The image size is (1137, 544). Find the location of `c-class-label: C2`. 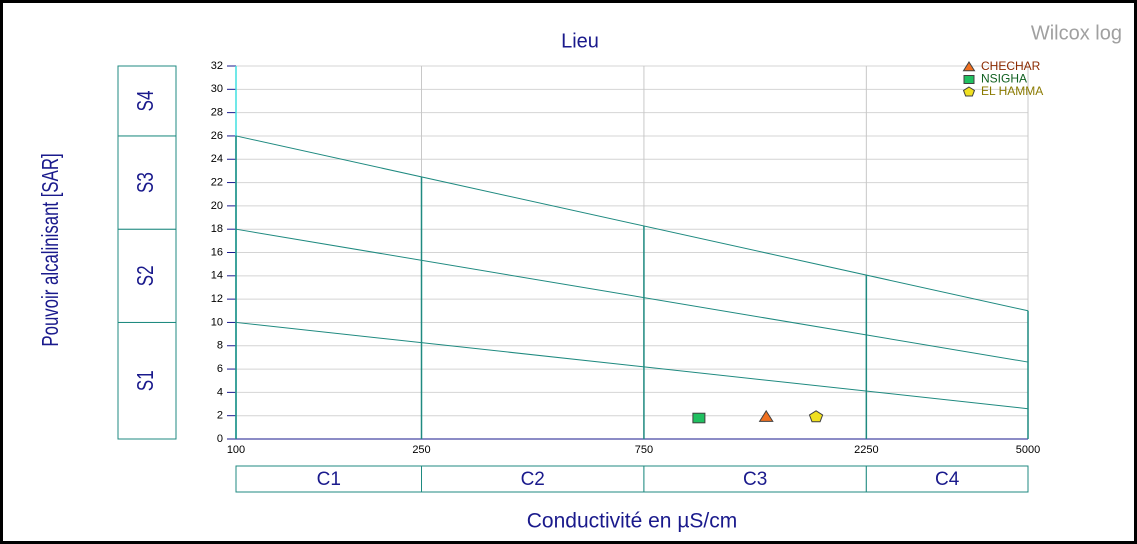

c-class-label: C2 is located at coordinates (533, 479).